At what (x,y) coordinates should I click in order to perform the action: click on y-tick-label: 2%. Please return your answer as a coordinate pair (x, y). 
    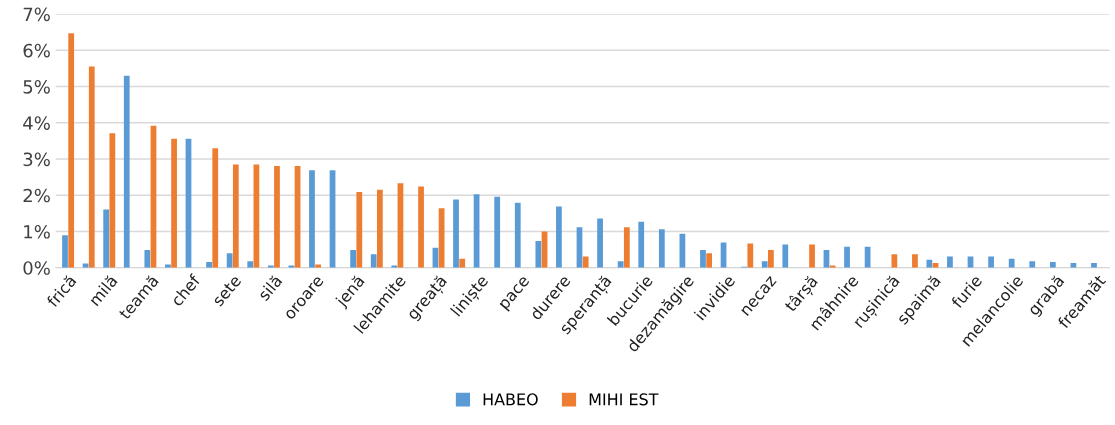
    Looking at the image, I should click on (36, 195).